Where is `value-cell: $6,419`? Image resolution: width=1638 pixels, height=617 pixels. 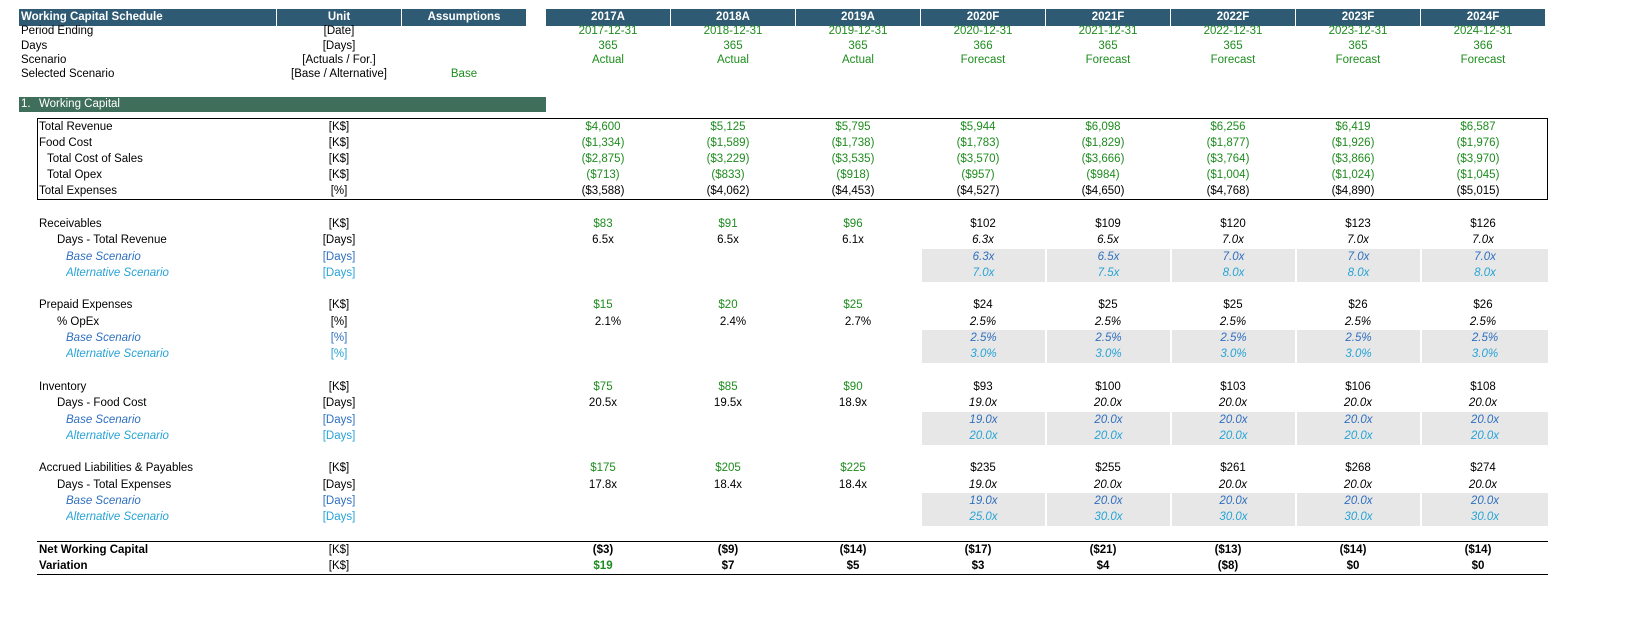
value-cell: $6,419 is located at coordinates (1353, 127).